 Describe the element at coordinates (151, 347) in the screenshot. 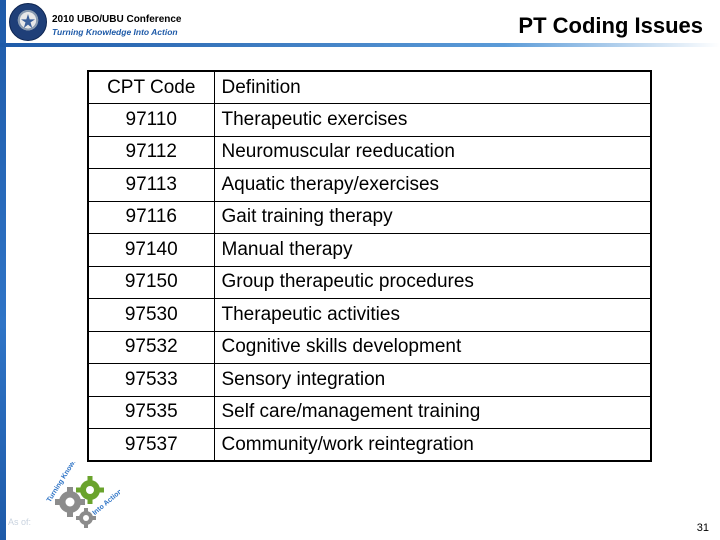

I see `cpt-code-cell: 97532` at that location.